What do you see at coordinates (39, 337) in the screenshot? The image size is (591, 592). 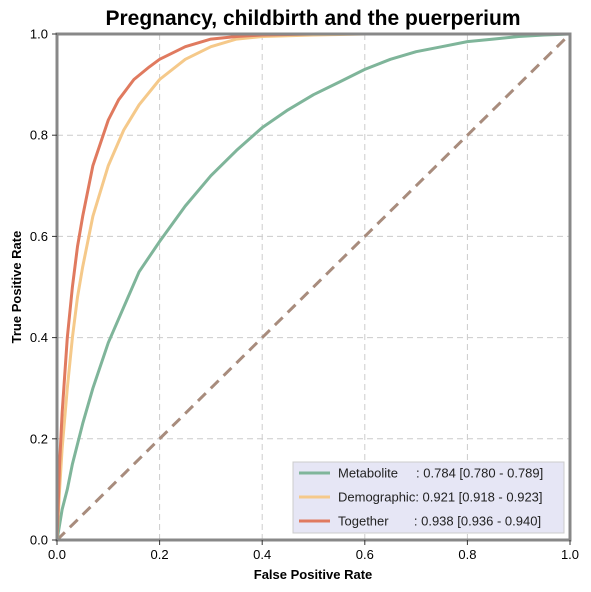 I see `y-tick-label: 0.4` at bounding box center [39, 337].